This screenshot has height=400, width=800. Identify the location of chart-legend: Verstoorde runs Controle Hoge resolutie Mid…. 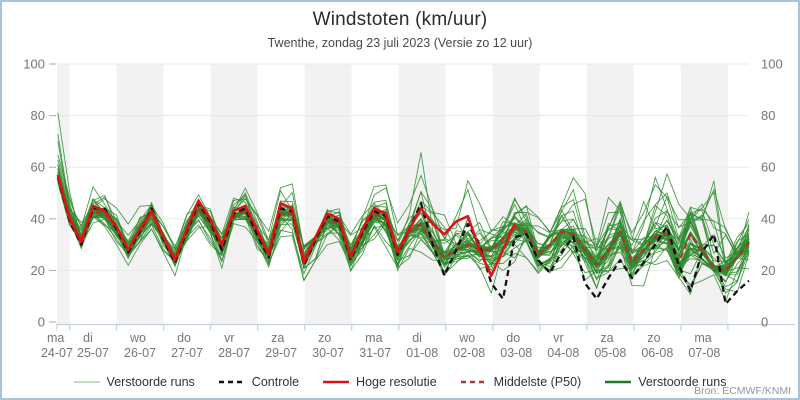
(400, 382).